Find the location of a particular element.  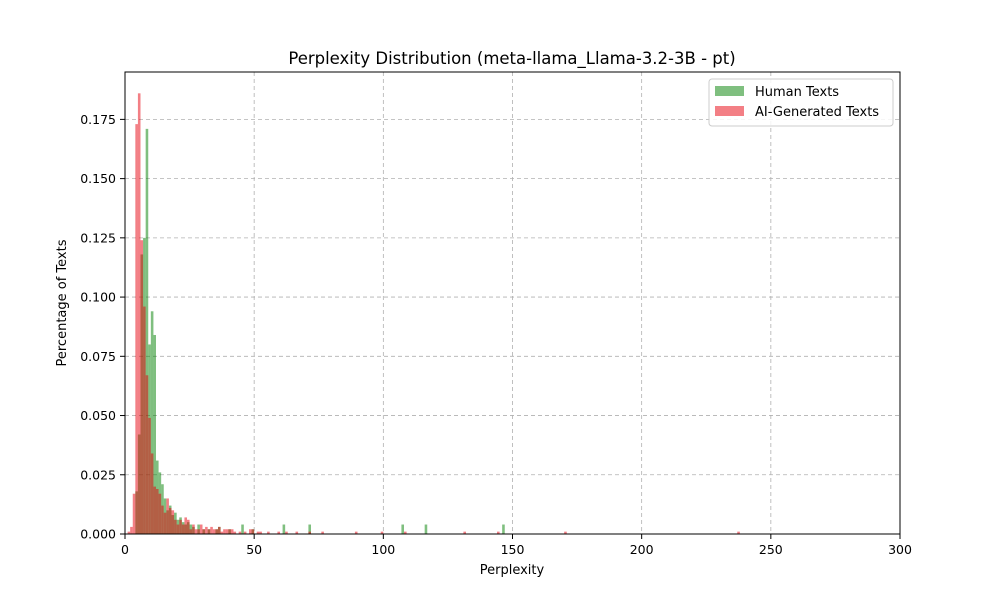

legend-label-ai: AI-Generated Texts is located at coordinates (817, 112).